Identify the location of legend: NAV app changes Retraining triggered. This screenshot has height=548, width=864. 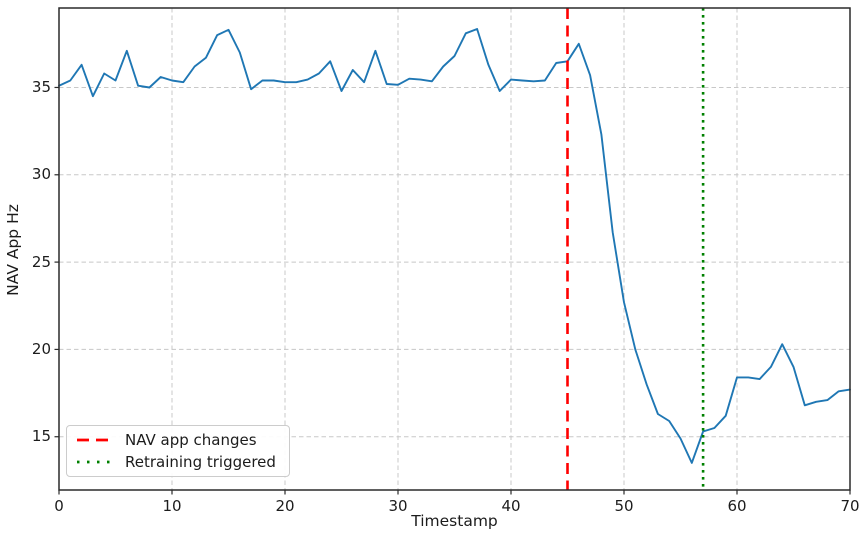
(178, 451).